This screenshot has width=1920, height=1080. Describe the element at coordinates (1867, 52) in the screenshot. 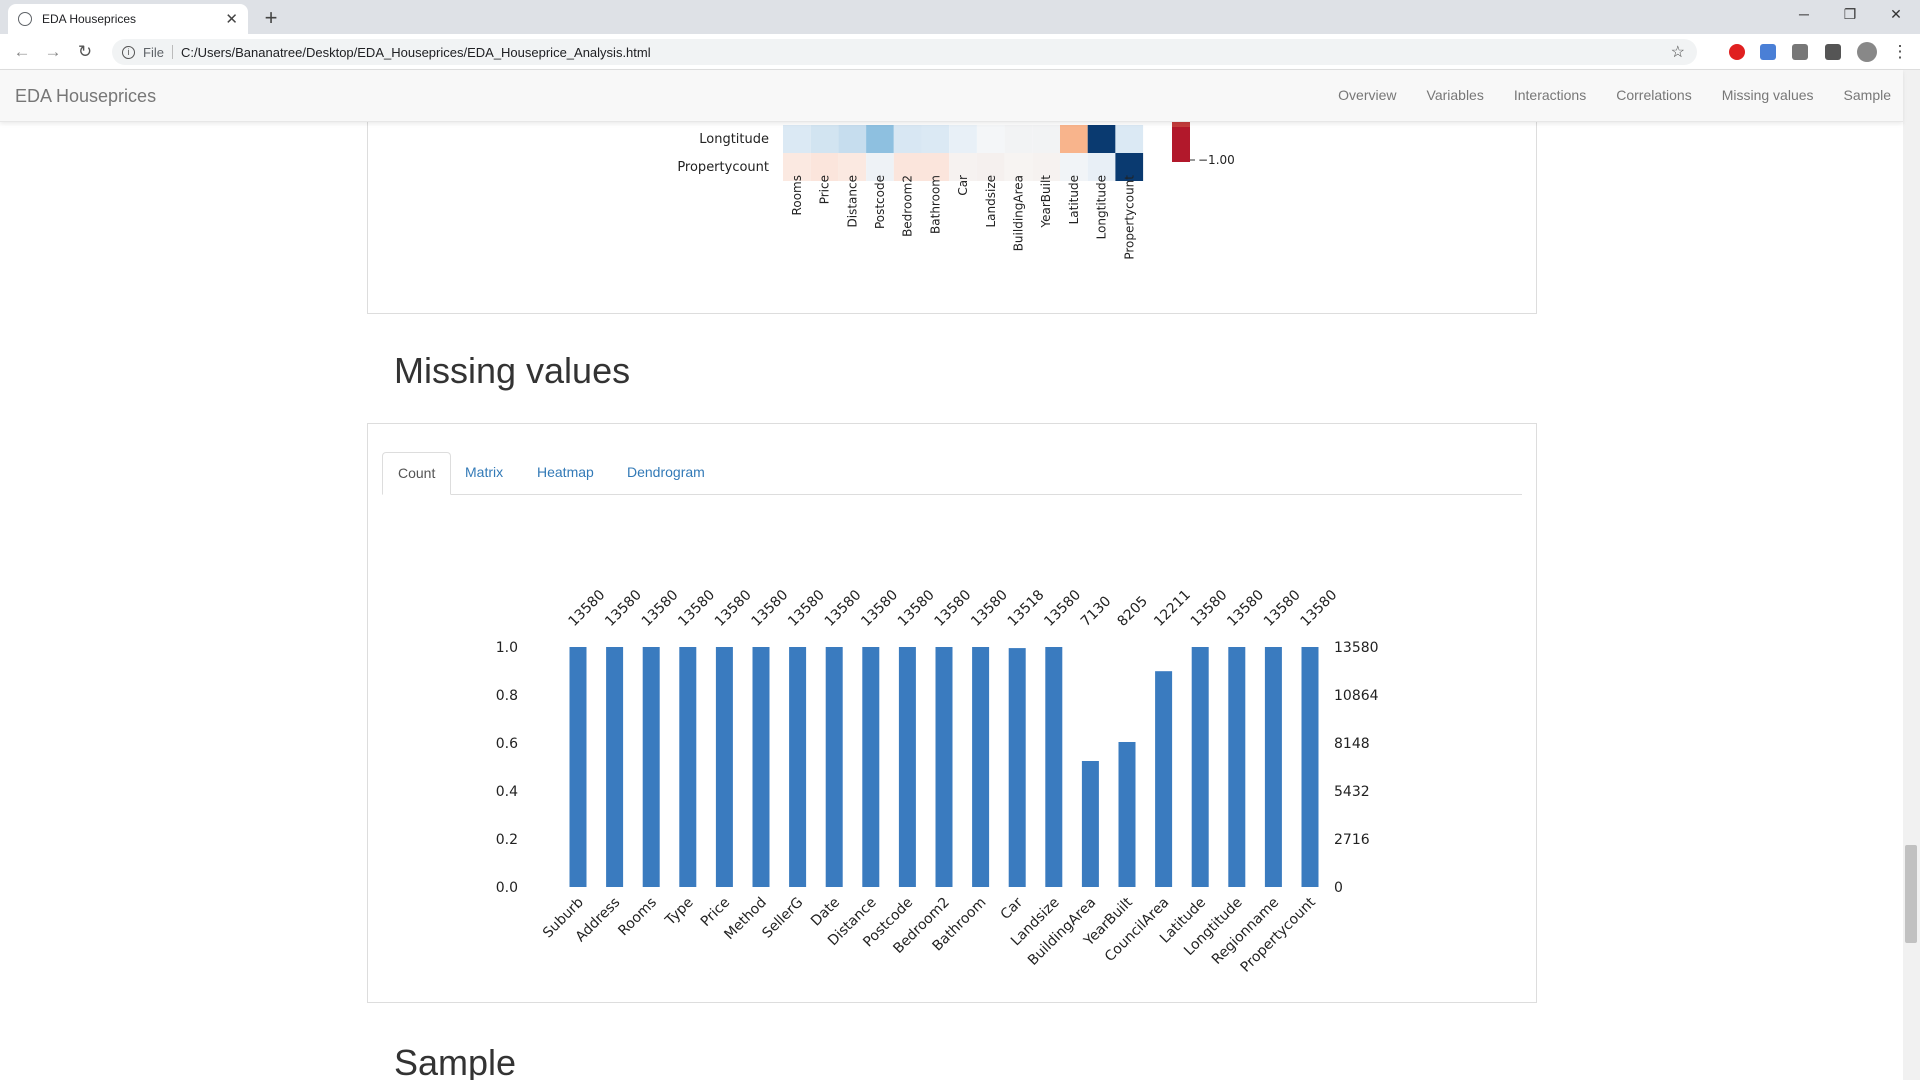

I see `profile-avatar` at that location.